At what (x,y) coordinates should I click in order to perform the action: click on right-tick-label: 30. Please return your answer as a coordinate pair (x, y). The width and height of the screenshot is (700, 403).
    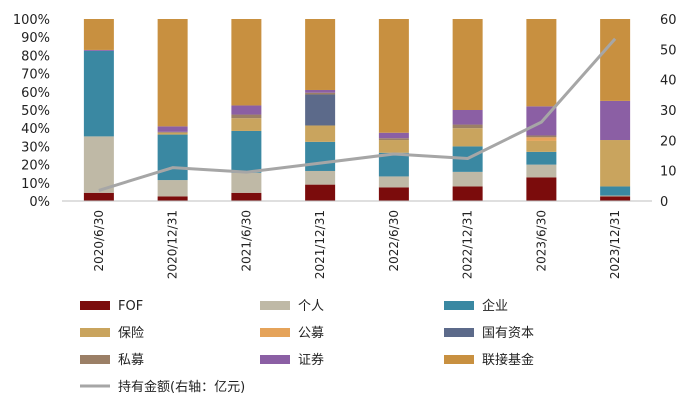
    Looking at the image, I should click on (668, 111).